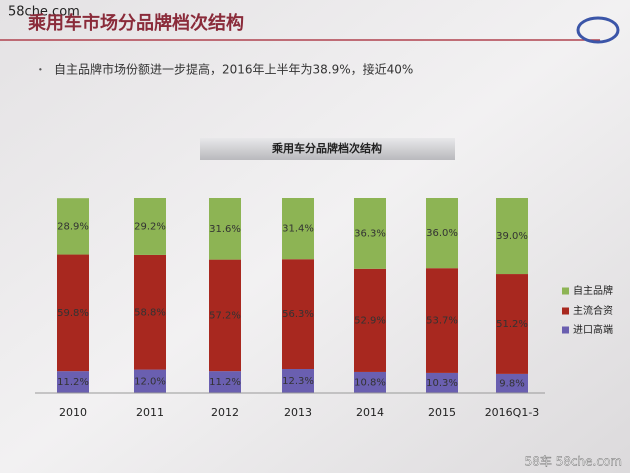 The height and width of the screenshot is (473, 630). What do you see at coordinates (233, 69) in the screenshot?
I see `bullet: 自主品牌市场份额进一步提高，2016年上半年为38.9%，接近40%` at bounding box center [233, 69].